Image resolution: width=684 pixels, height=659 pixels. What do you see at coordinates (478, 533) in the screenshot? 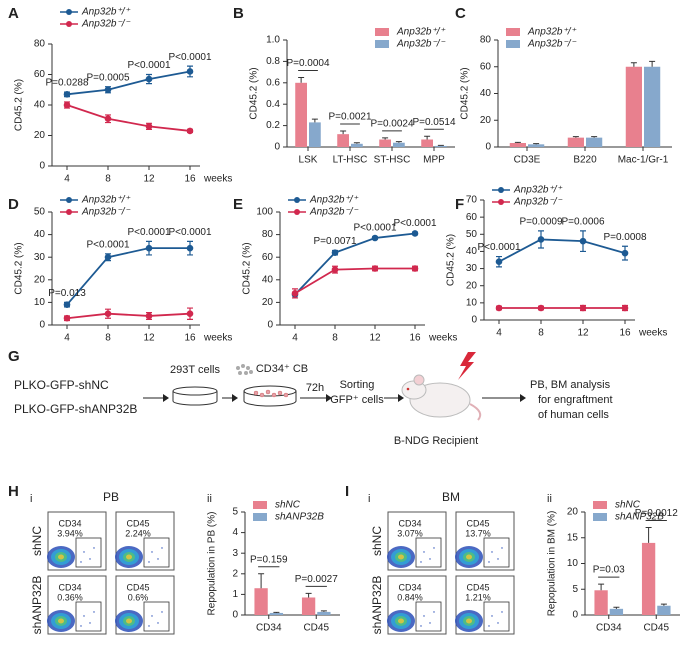
I see `gate-percent: 13.7%` at bounding box center [478, 533].